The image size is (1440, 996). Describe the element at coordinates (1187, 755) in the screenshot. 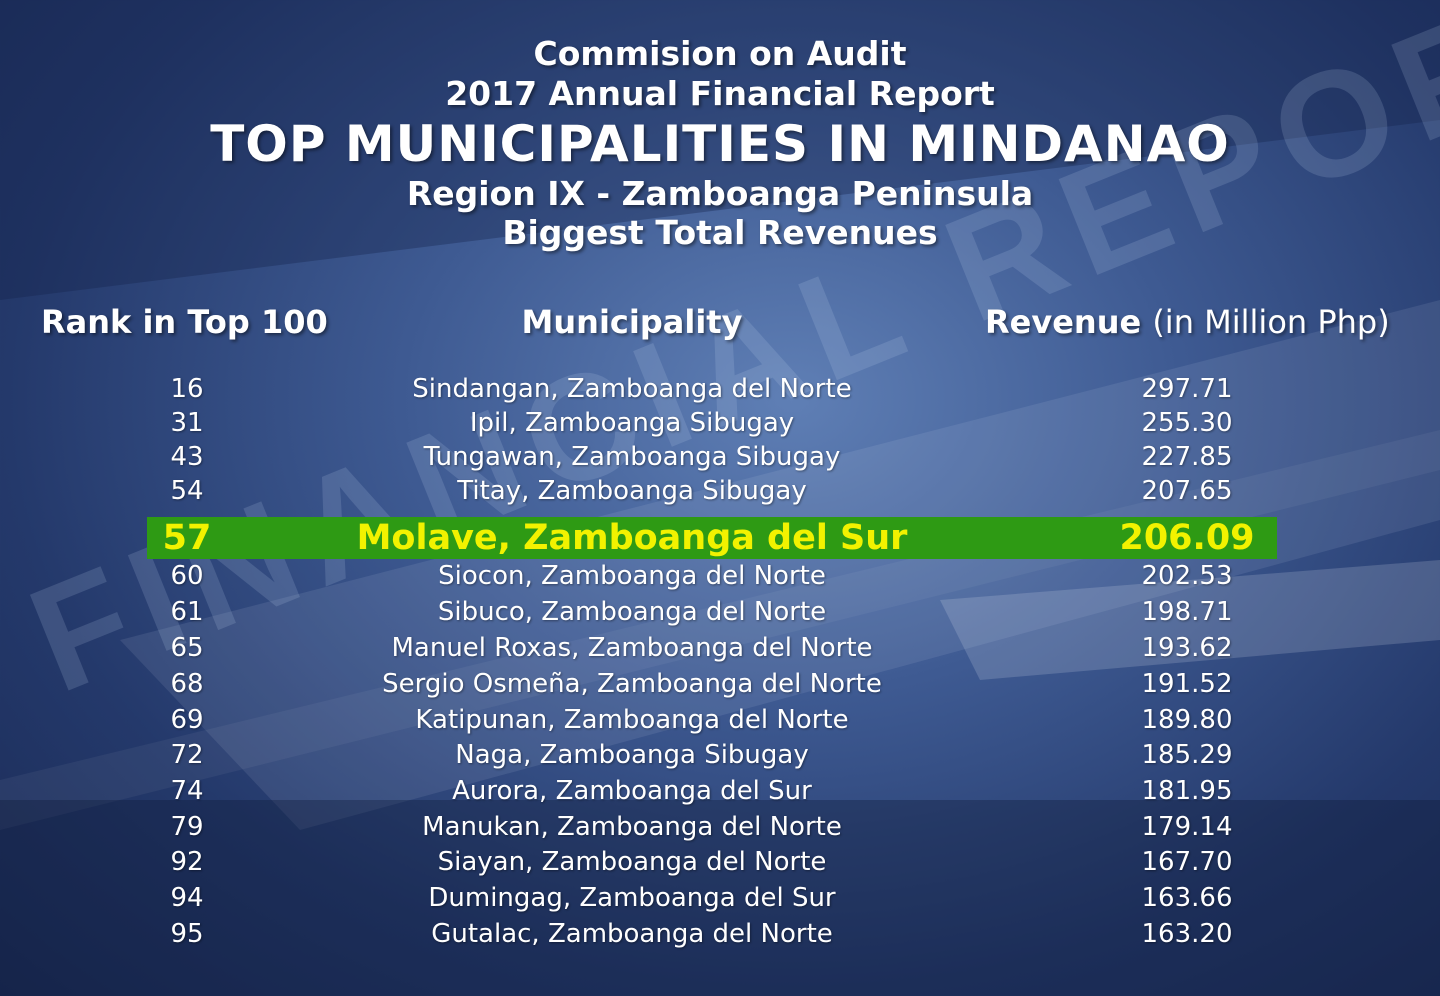

I see `revenue-cell: 185.29` at that location.